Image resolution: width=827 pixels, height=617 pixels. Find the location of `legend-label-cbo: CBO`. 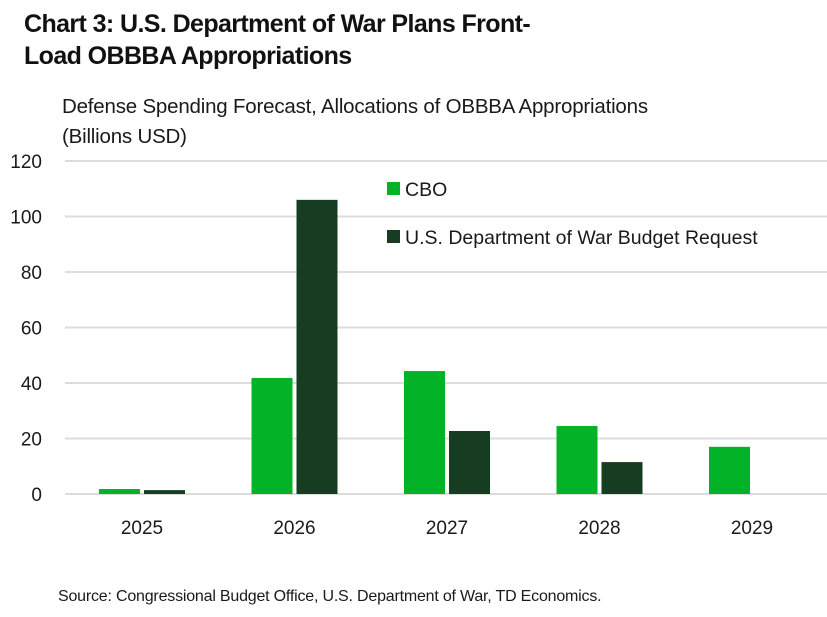

legend-label-cbo: CBO is located at coordinates (426, 190).